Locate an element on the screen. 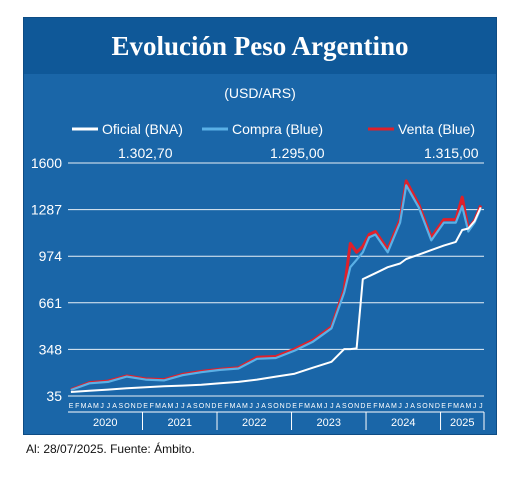 Image resolution: width=520 pixels, height=477 pixels. legend-last-value: 1.302,70 is located at coordinates (145, 153).